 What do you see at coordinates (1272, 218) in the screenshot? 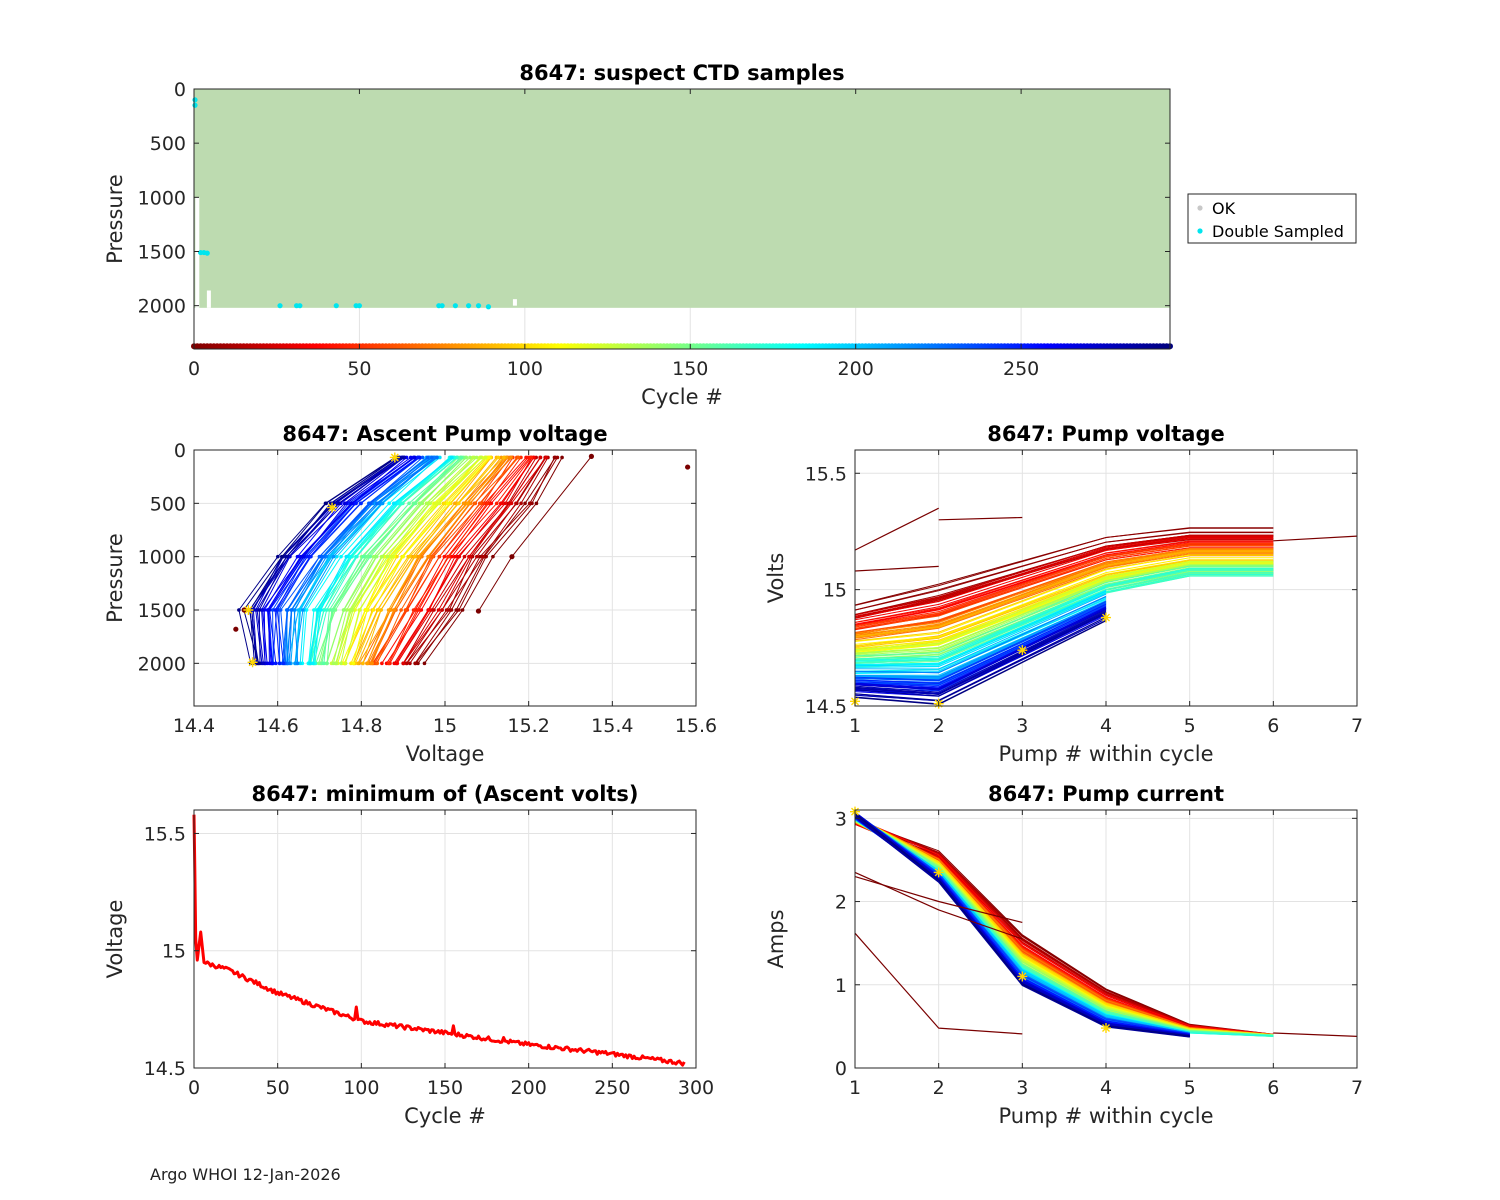
I see `legend: OK Double Sampled` at bounding box center [1272, 218].